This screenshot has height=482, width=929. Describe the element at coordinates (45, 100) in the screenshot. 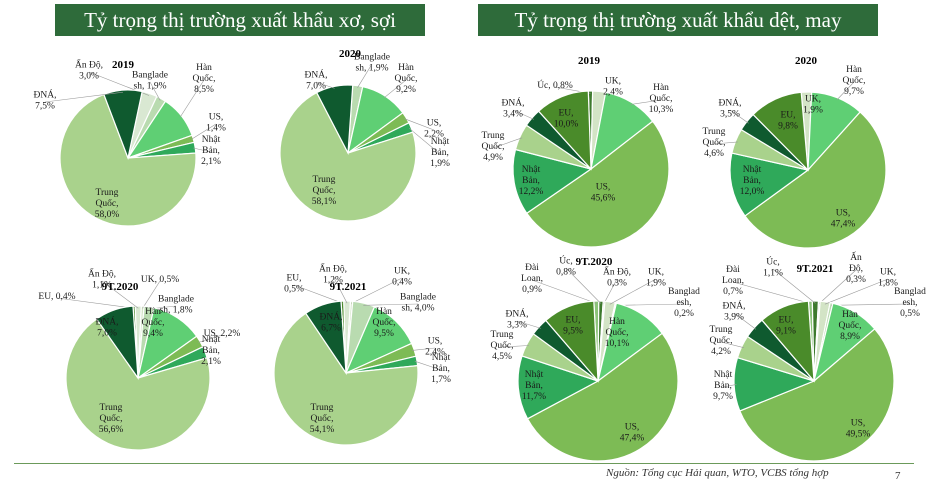

I see `slice-label-dna: ĐNÁ, 7,5%` at that location.